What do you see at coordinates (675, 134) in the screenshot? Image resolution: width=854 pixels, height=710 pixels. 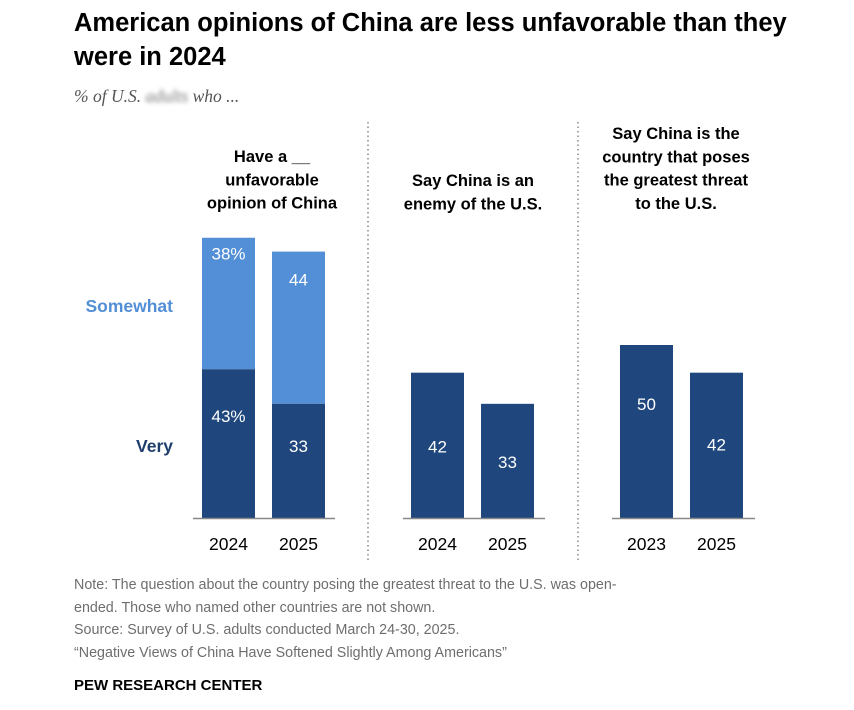 I see `panel-3-title-line-1: Say China is the` at bounding box center [675, 134].